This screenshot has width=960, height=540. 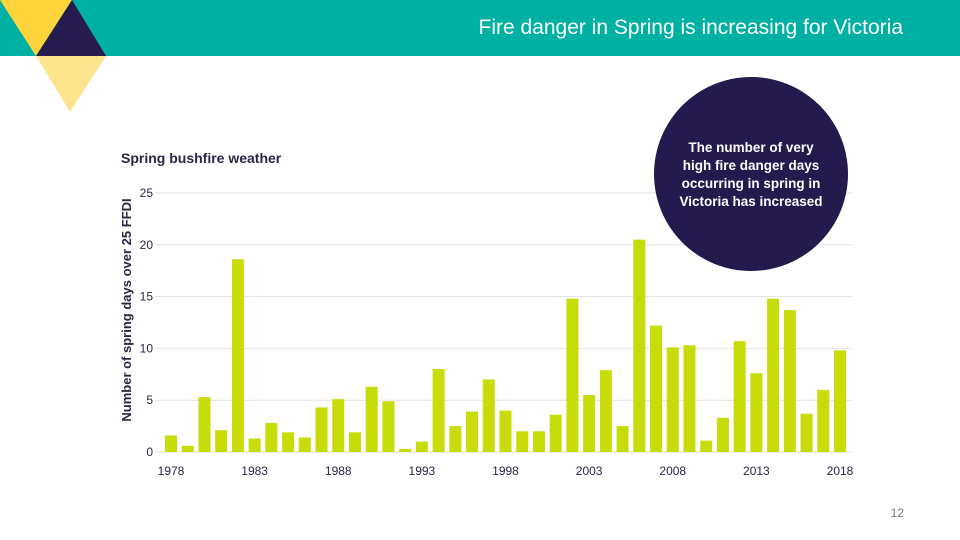 What do you see at coordinates (706, 446) in the screenshot?
I see `bar-2010` at bounding box center [706, 446].